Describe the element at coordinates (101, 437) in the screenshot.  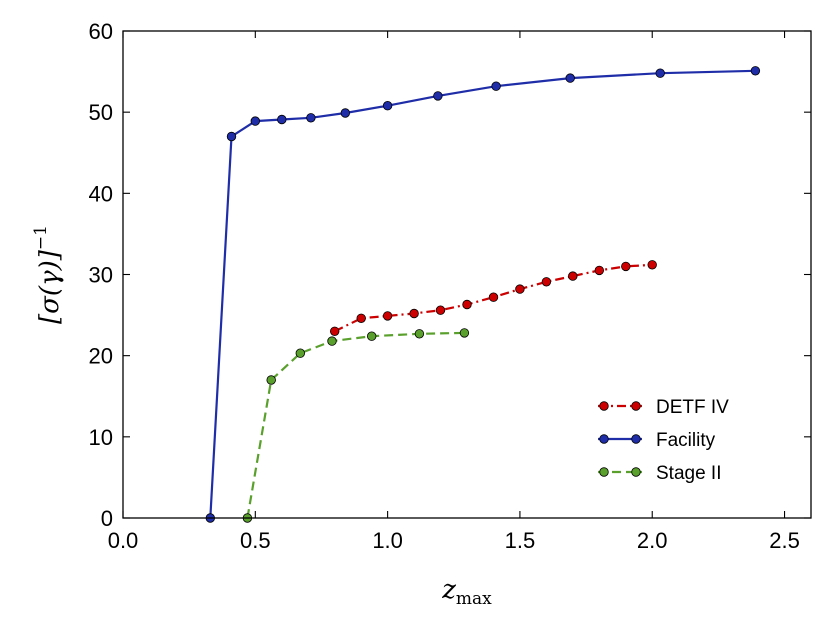
I see `y-tick-label: 10` at that location.